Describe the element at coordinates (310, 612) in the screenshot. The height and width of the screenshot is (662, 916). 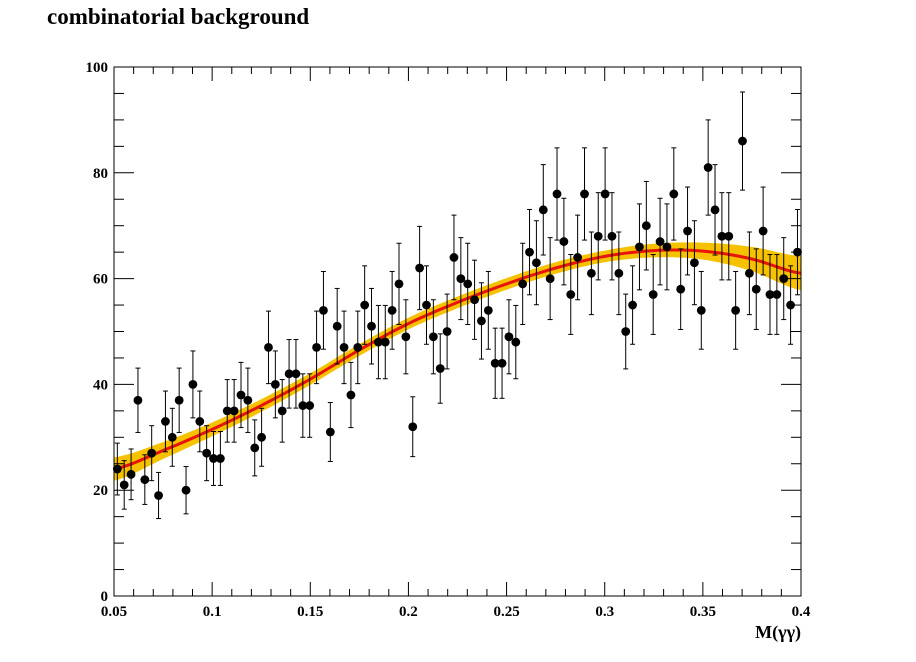
I see `x-tick-label: 0.15` at that location.